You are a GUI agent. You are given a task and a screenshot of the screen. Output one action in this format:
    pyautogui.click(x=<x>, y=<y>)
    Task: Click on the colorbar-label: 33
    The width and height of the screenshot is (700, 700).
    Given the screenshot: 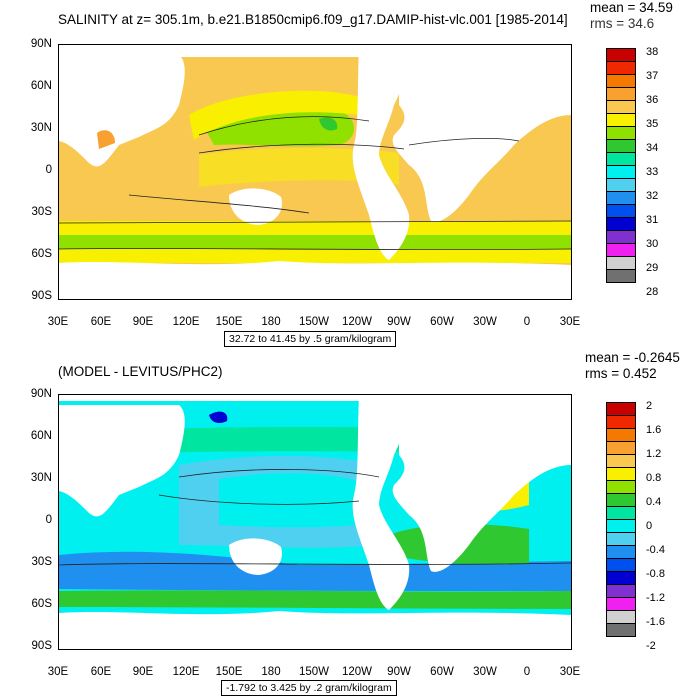 What is the action you would take?
    pyautogui.click(x=652, y=172)
    